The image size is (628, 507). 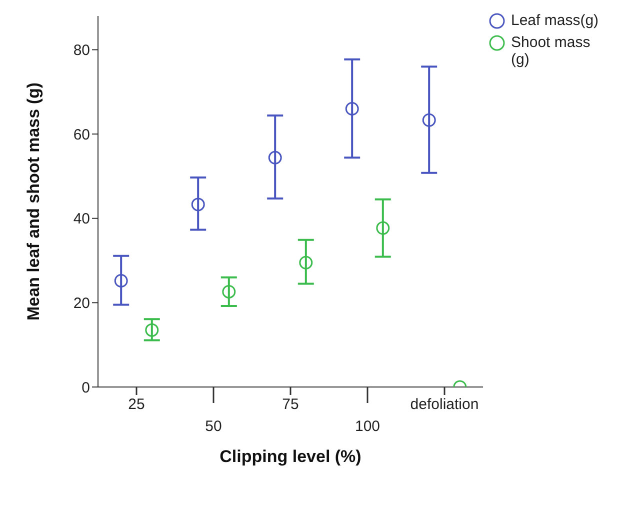 I want to click on y-tick-label: 80, so click(x=81, y=51).